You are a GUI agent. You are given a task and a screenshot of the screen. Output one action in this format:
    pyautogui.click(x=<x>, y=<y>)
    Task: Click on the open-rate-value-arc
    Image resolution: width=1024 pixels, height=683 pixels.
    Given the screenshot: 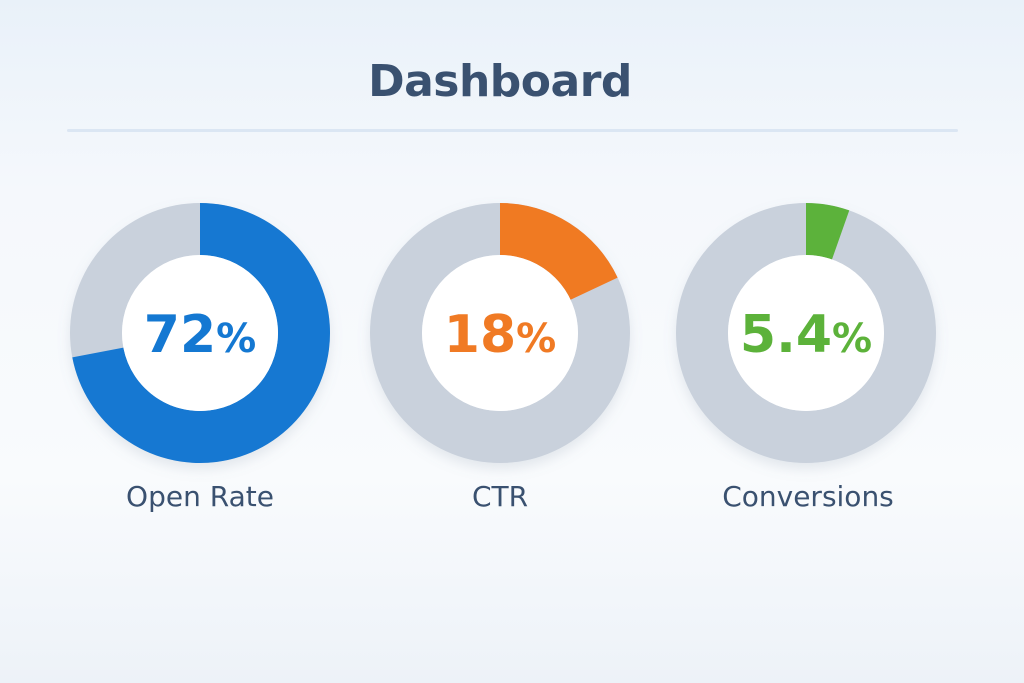 What is the action you would take?
    pyautogui.click(x=201, y=333)
    